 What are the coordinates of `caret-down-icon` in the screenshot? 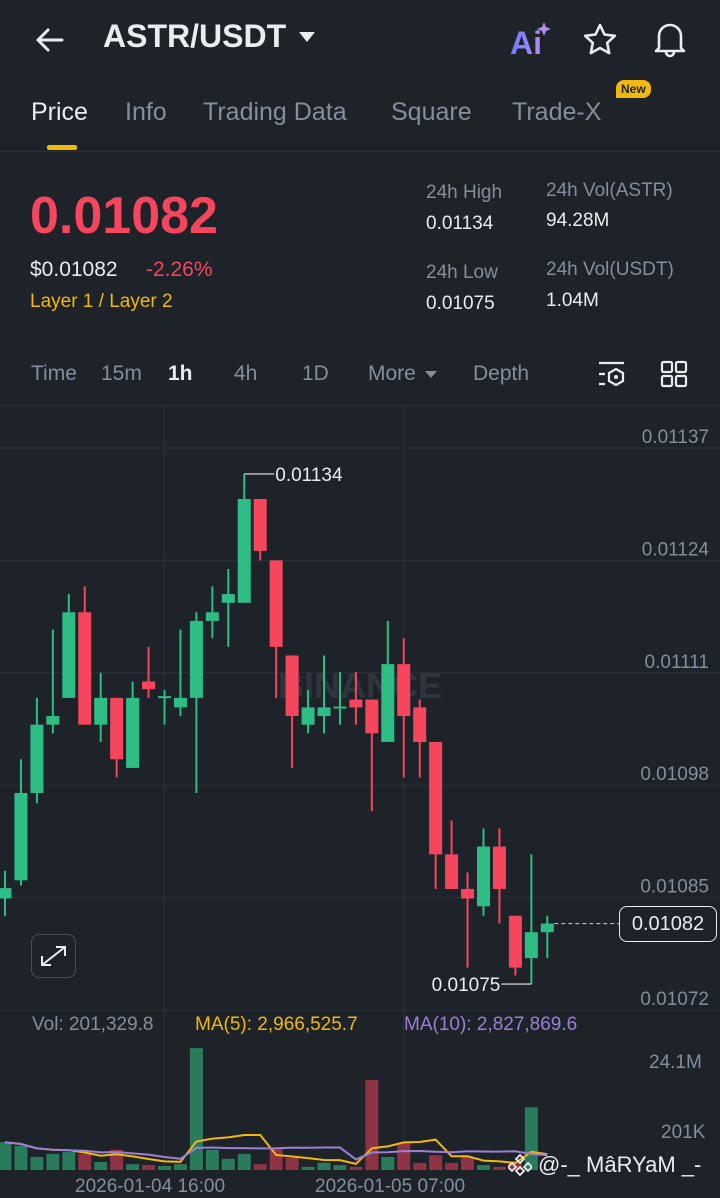 It's located at (307, 36).